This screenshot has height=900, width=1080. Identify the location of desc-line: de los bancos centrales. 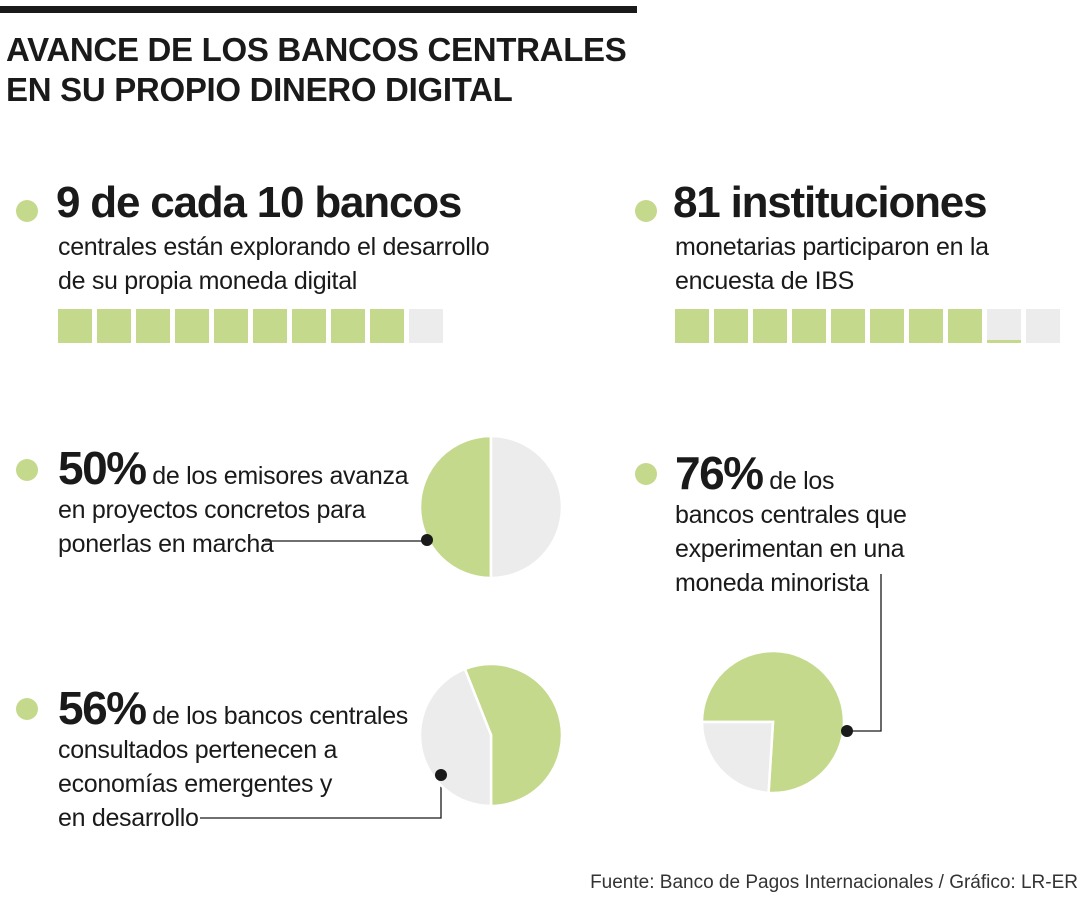
(280, 716).